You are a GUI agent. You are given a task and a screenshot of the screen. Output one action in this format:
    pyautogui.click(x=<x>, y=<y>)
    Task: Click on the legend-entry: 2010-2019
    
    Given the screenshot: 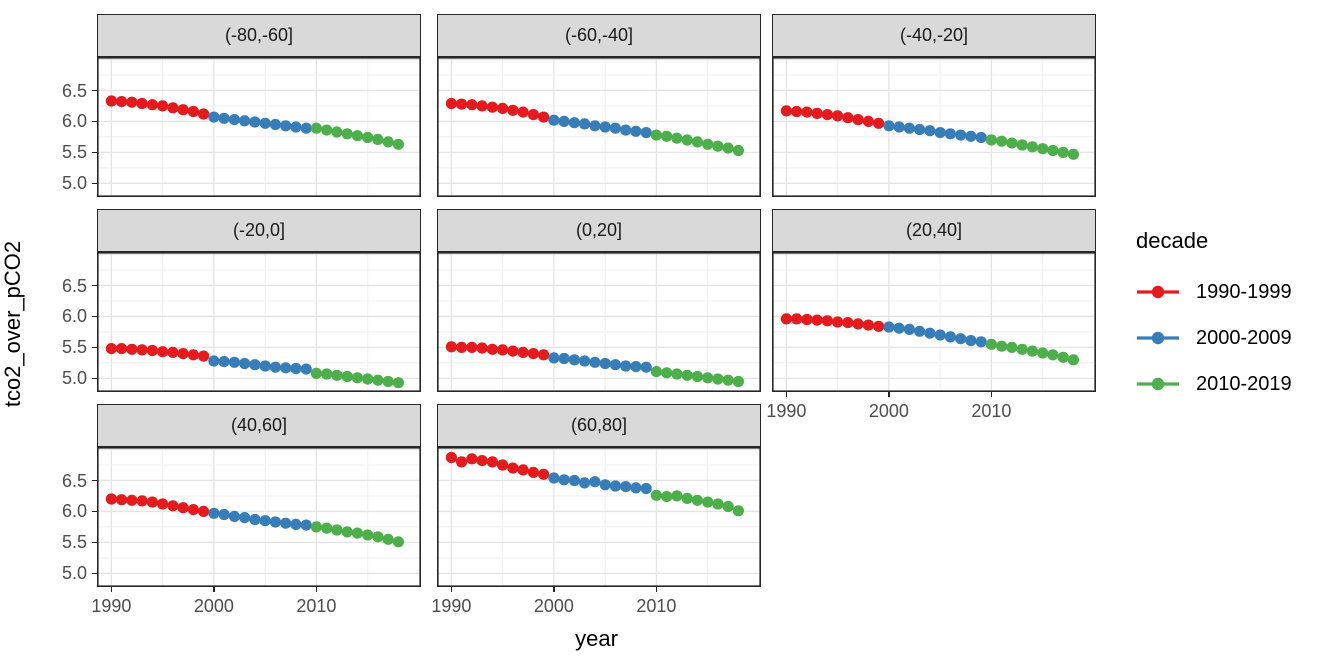 What is the action you would take?
    pyautogui.click(x=1214, y=384)
    